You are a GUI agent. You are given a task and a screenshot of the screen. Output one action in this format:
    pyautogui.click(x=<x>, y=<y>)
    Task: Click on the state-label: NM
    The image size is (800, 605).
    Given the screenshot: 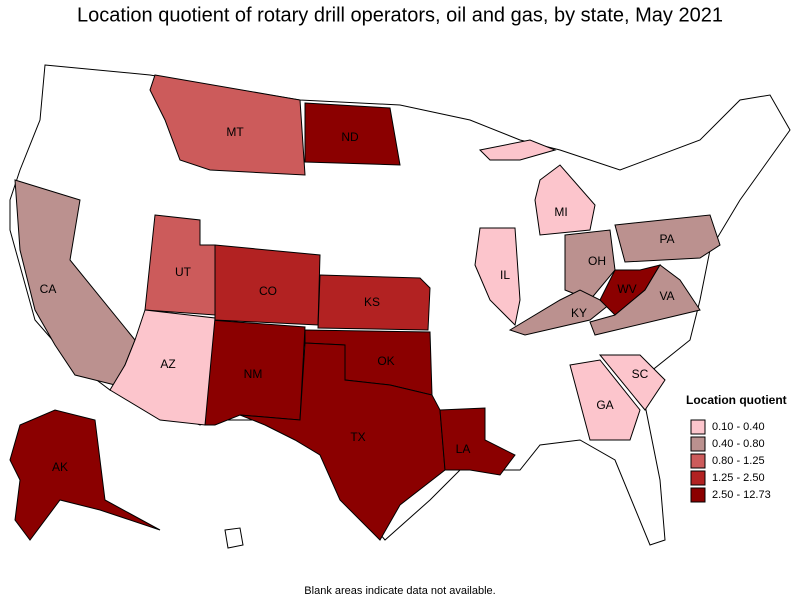 What is the action you would take?
    pyautogui.click(x=253, y=374)
    